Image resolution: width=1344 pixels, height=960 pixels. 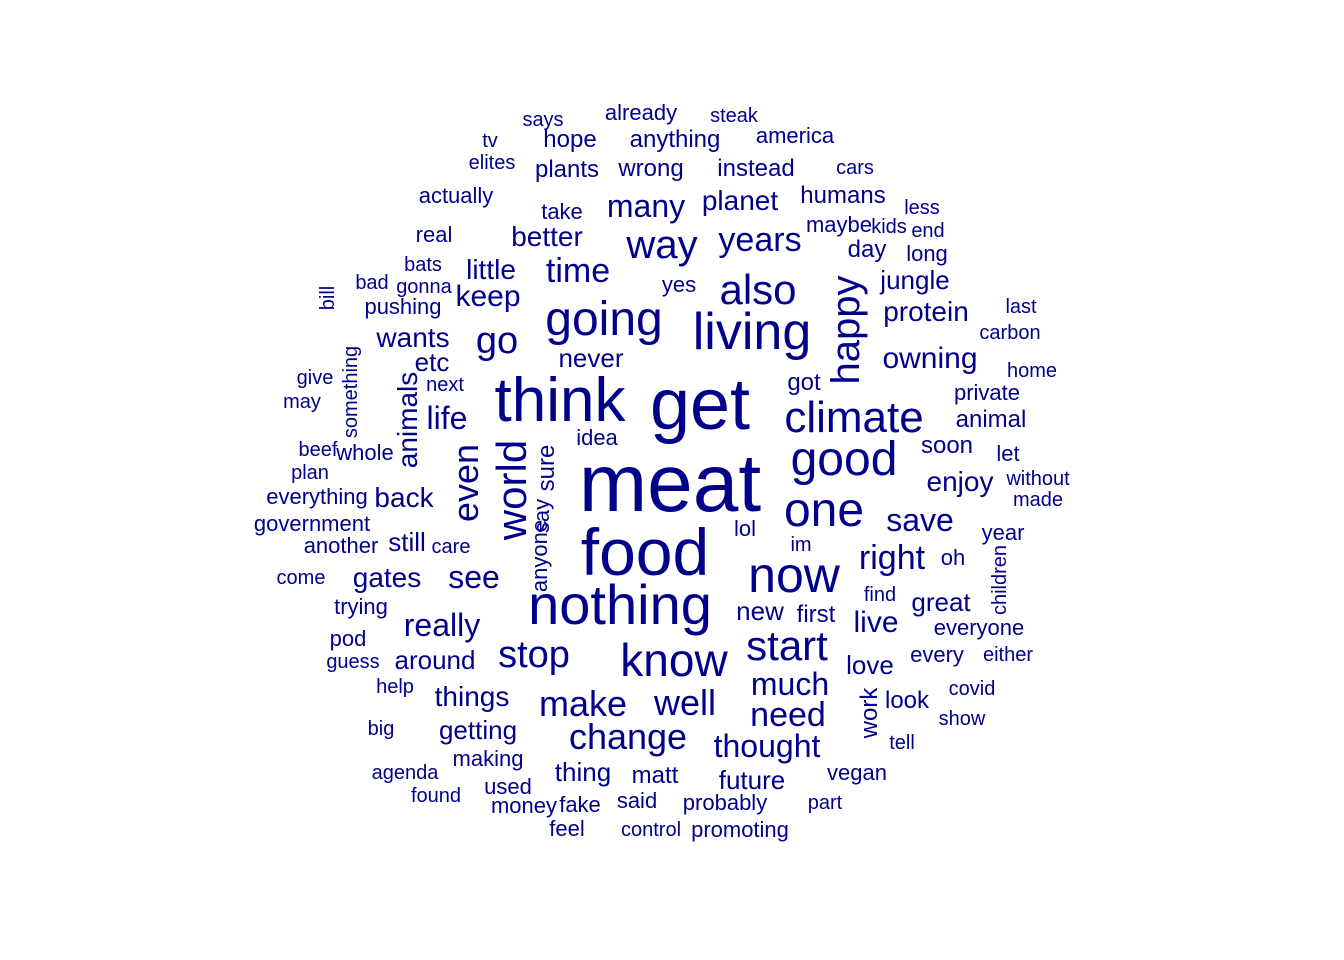 What do you see at coordinates (889, 227) in the screenshot?
I see `word-kids: kids` at bounding box center [889, 227].